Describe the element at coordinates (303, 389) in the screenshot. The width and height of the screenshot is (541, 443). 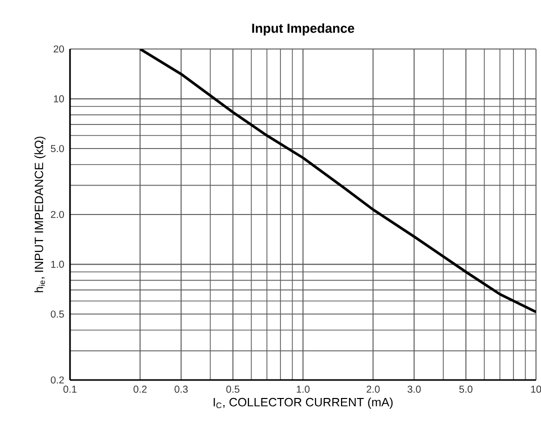
I see `x-tick-label: 1.0` at that location.